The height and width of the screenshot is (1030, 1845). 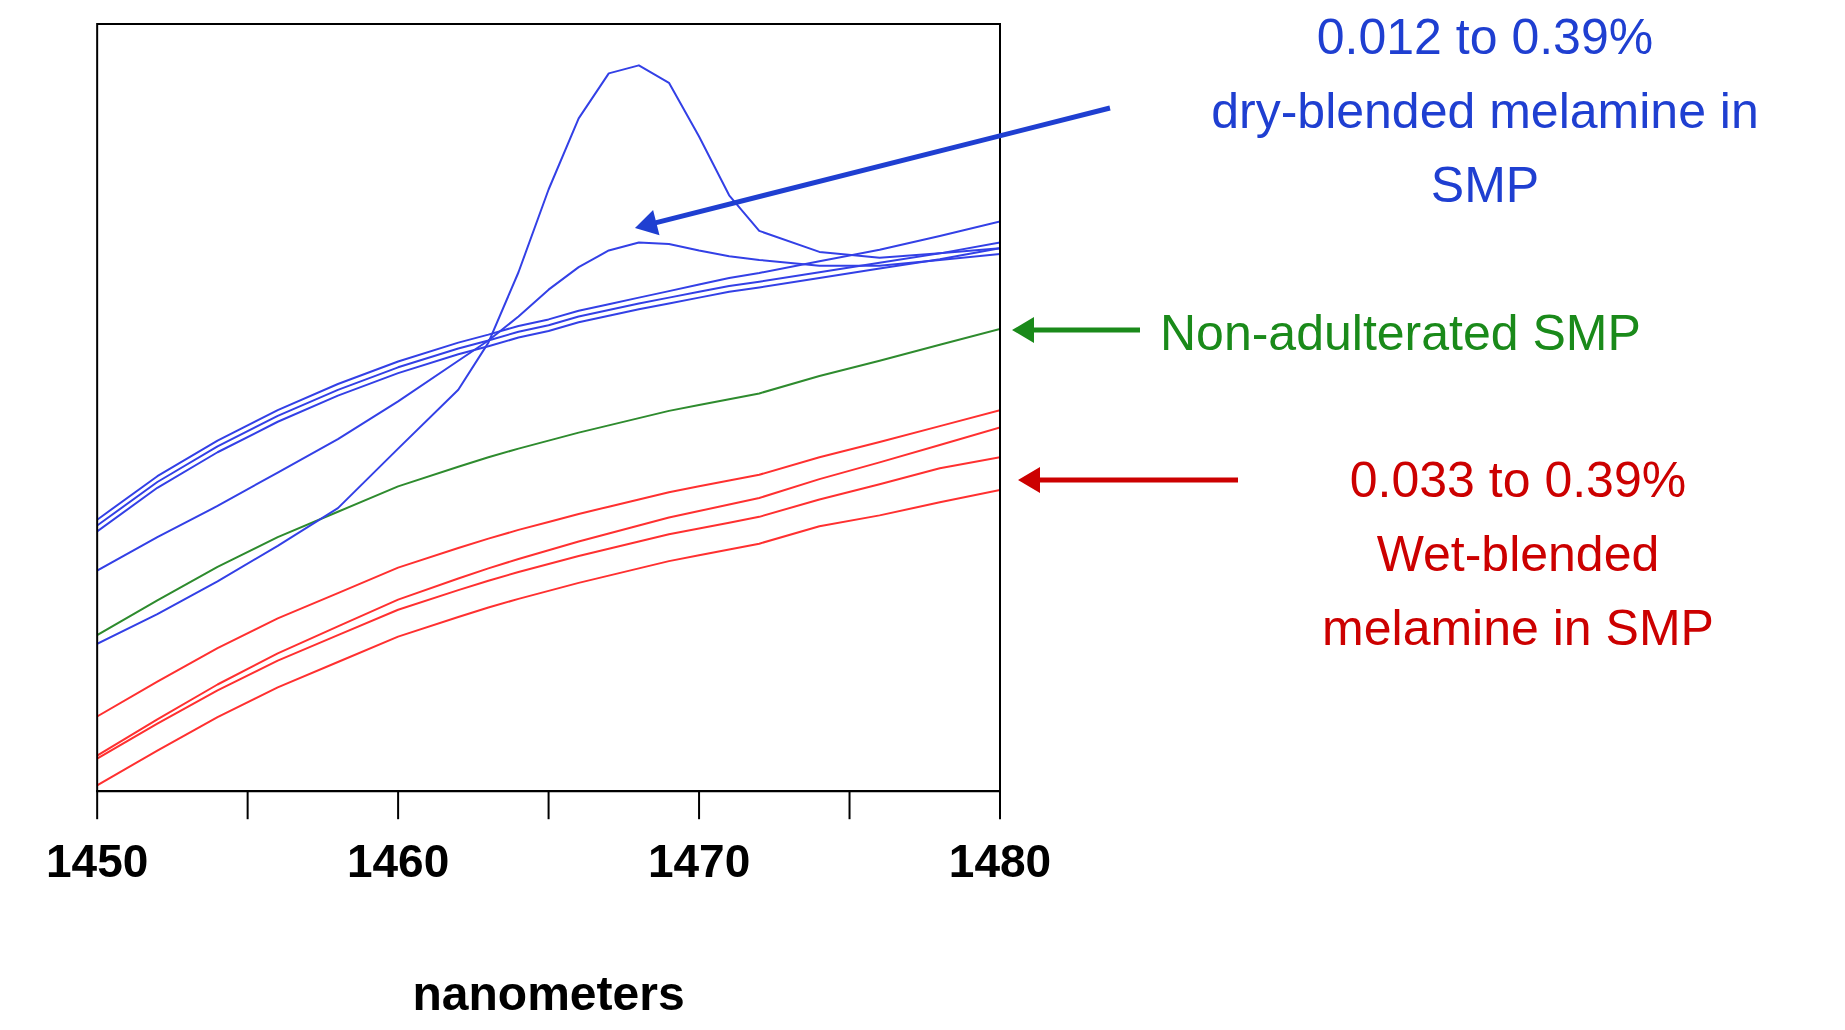 I want to click on text: 0.033 to 0.39% Wet-blended melamine in SMP, so click(x=1518, y=554).